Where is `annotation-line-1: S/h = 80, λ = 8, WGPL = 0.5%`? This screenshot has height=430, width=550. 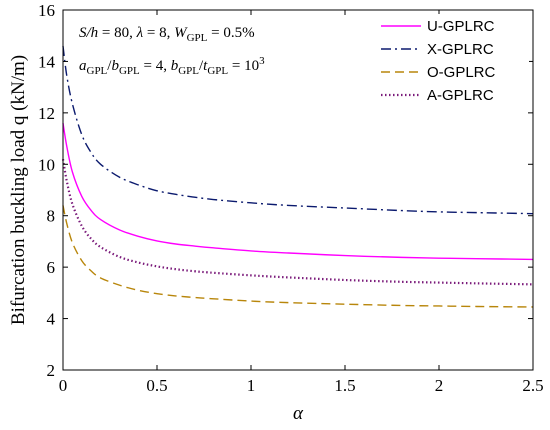
annotation-line-1: S/h = 80, λ = 8, WGPL = 0.5% is located at coordinates (167, 34).